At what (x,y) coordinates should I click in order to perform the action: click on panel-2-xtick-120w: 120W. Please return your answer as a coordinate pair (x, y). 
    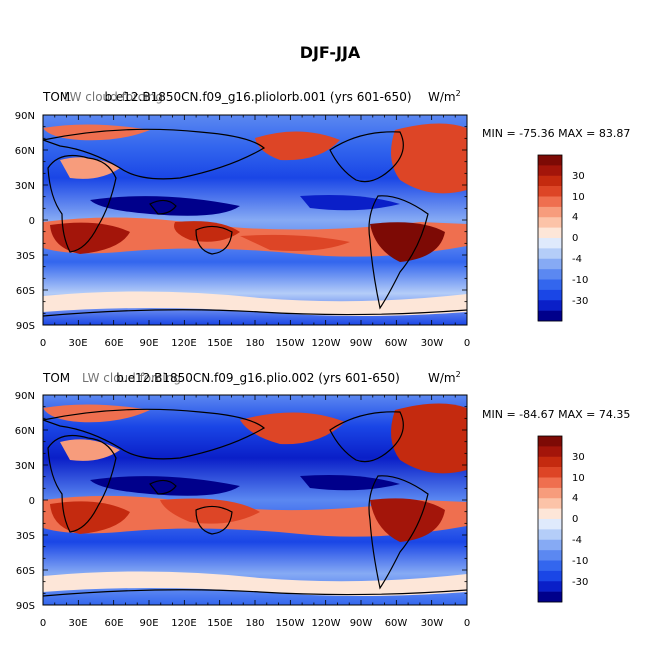
    Looking at the image, I should click on (326, 623).